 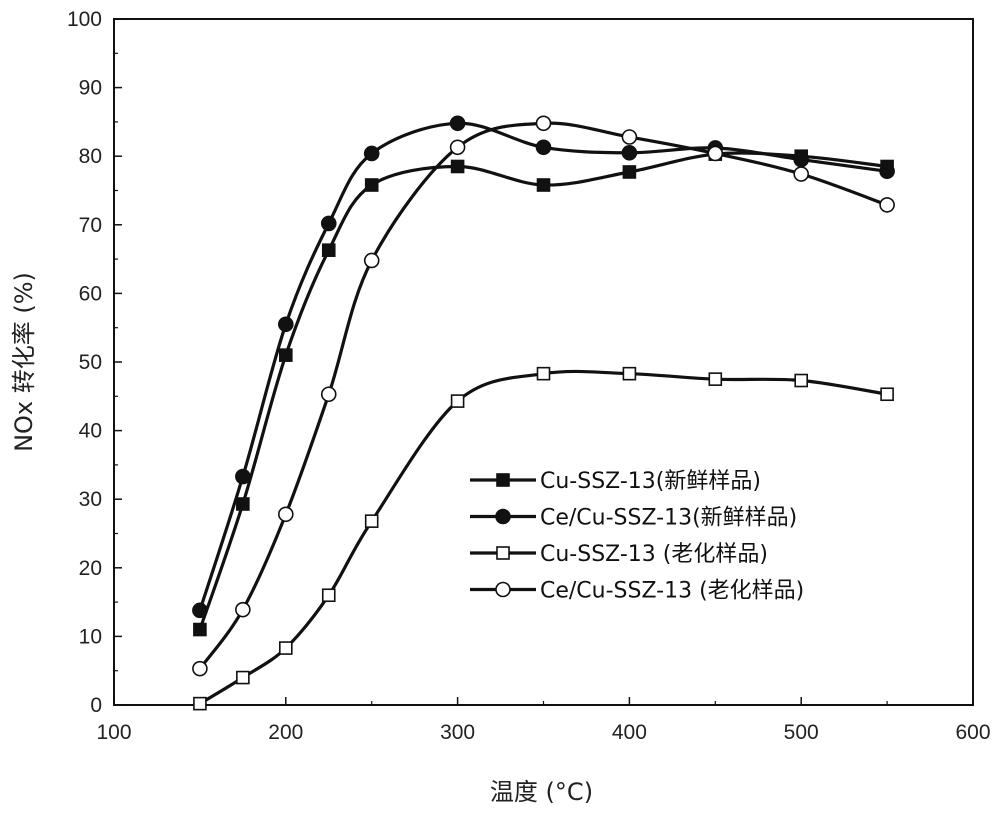 I want to click on x-tick-label: 500, so click(x=801, y=732).